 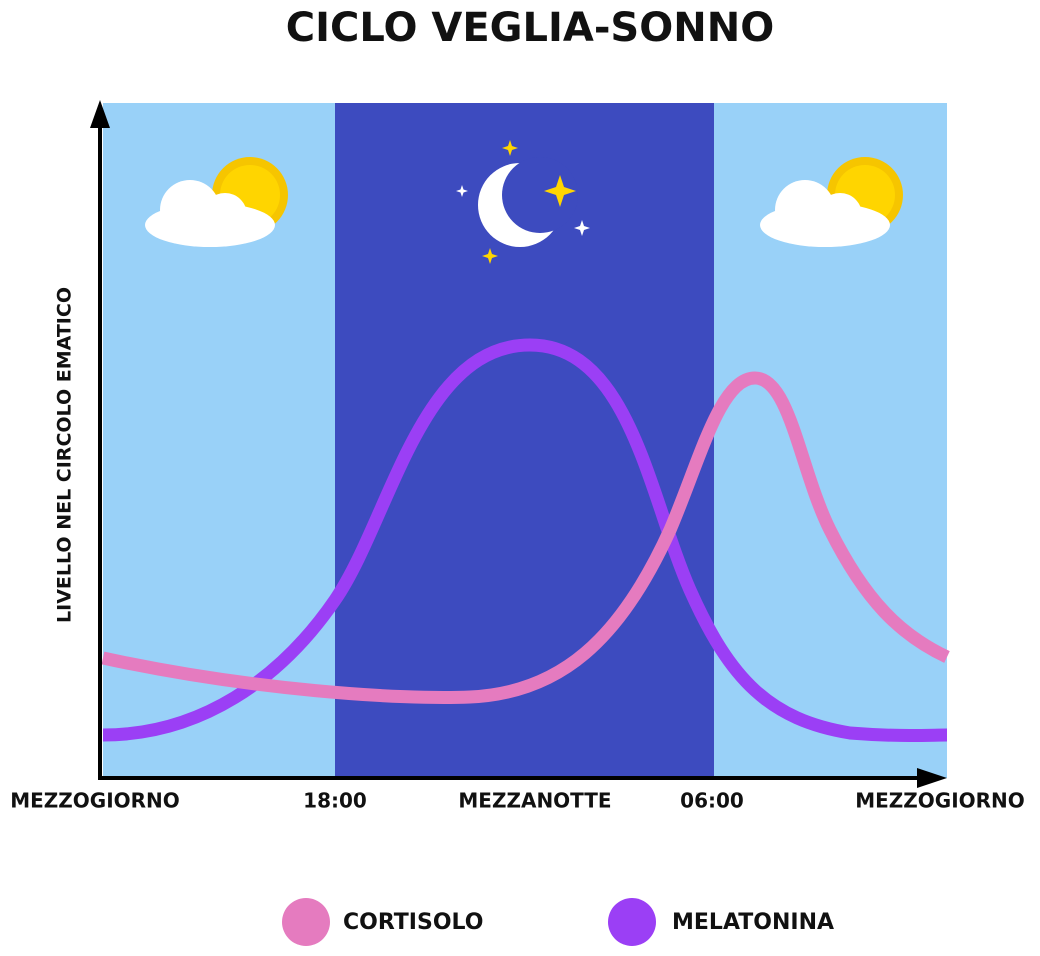 What do you see at coordinates (530, 28) in the screenshot?
I see `title: CICLO VEGLIA-SONNO` at bounding box center [530, 28].